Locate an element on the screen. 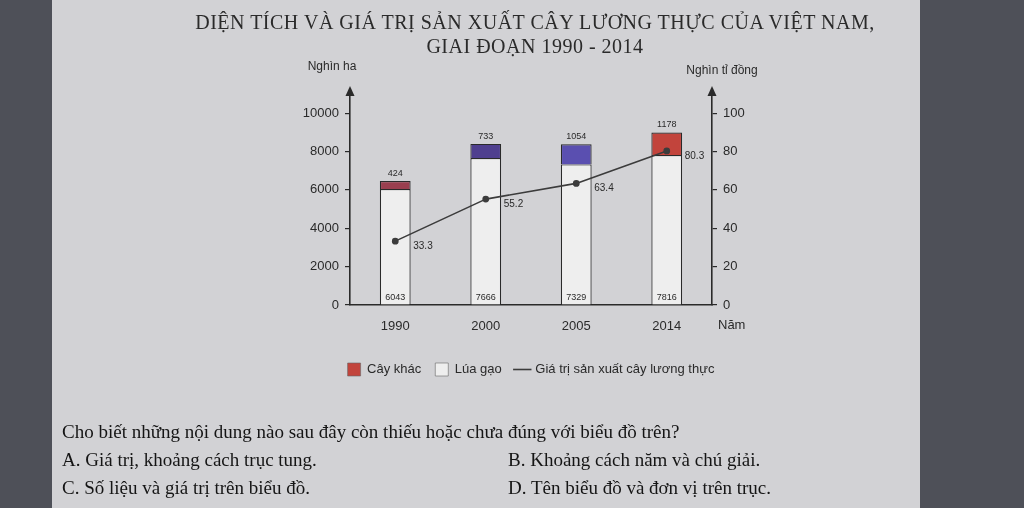 This screenshot has height=508, width=1024. data-label: 63.4 is located at coordinates (604, 188).